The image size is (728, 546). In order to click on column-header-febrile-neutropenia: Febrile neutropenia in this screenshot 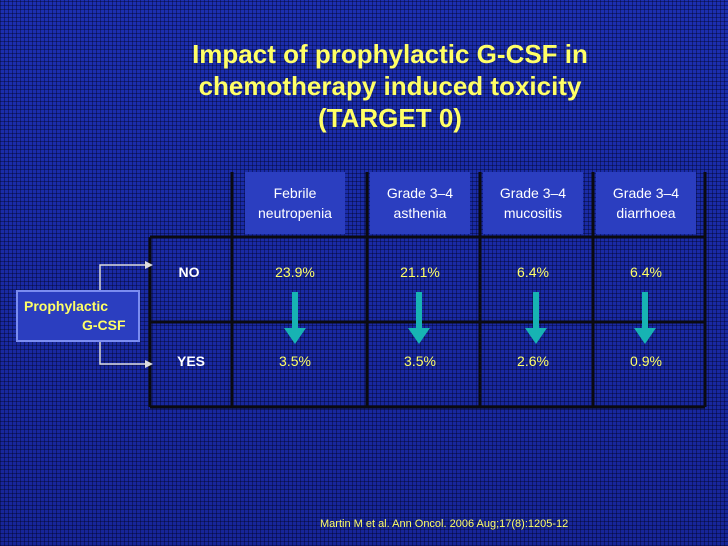, I will do `click(295, 203)`.